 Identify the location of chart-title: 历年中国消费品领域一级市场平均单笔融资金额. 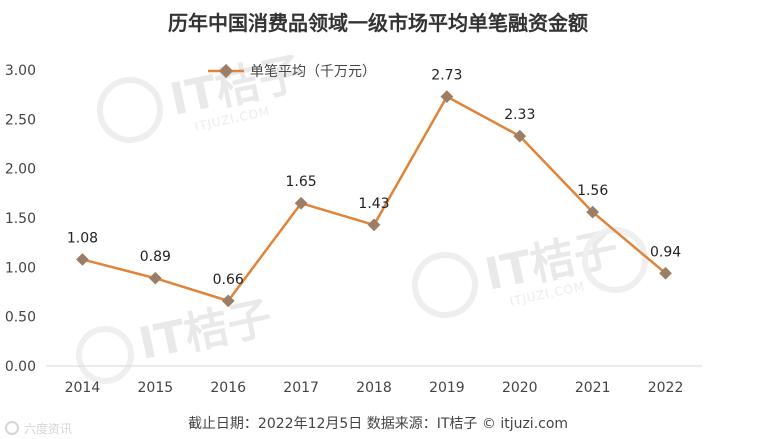
(378, 23).